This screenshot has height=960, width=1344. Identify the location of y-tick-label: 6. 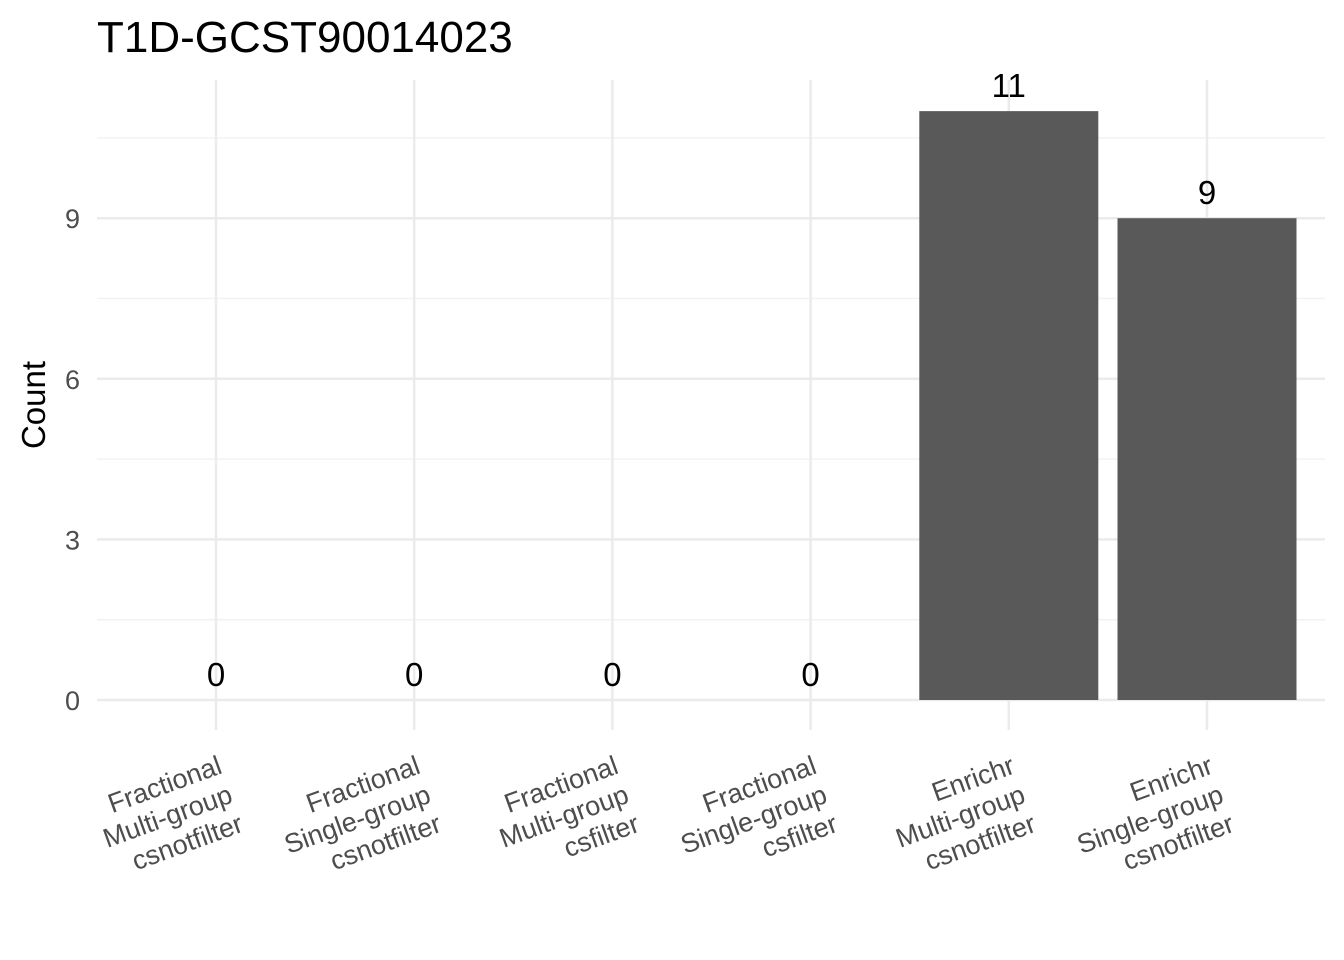
(72, 380).